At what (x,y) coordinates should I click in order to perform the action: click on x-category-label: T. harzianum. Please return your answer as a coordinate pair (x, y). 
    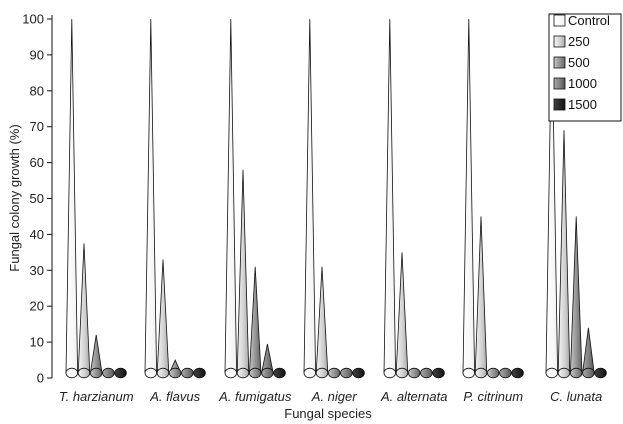
    Looking at the image, I should click on (96, 396).